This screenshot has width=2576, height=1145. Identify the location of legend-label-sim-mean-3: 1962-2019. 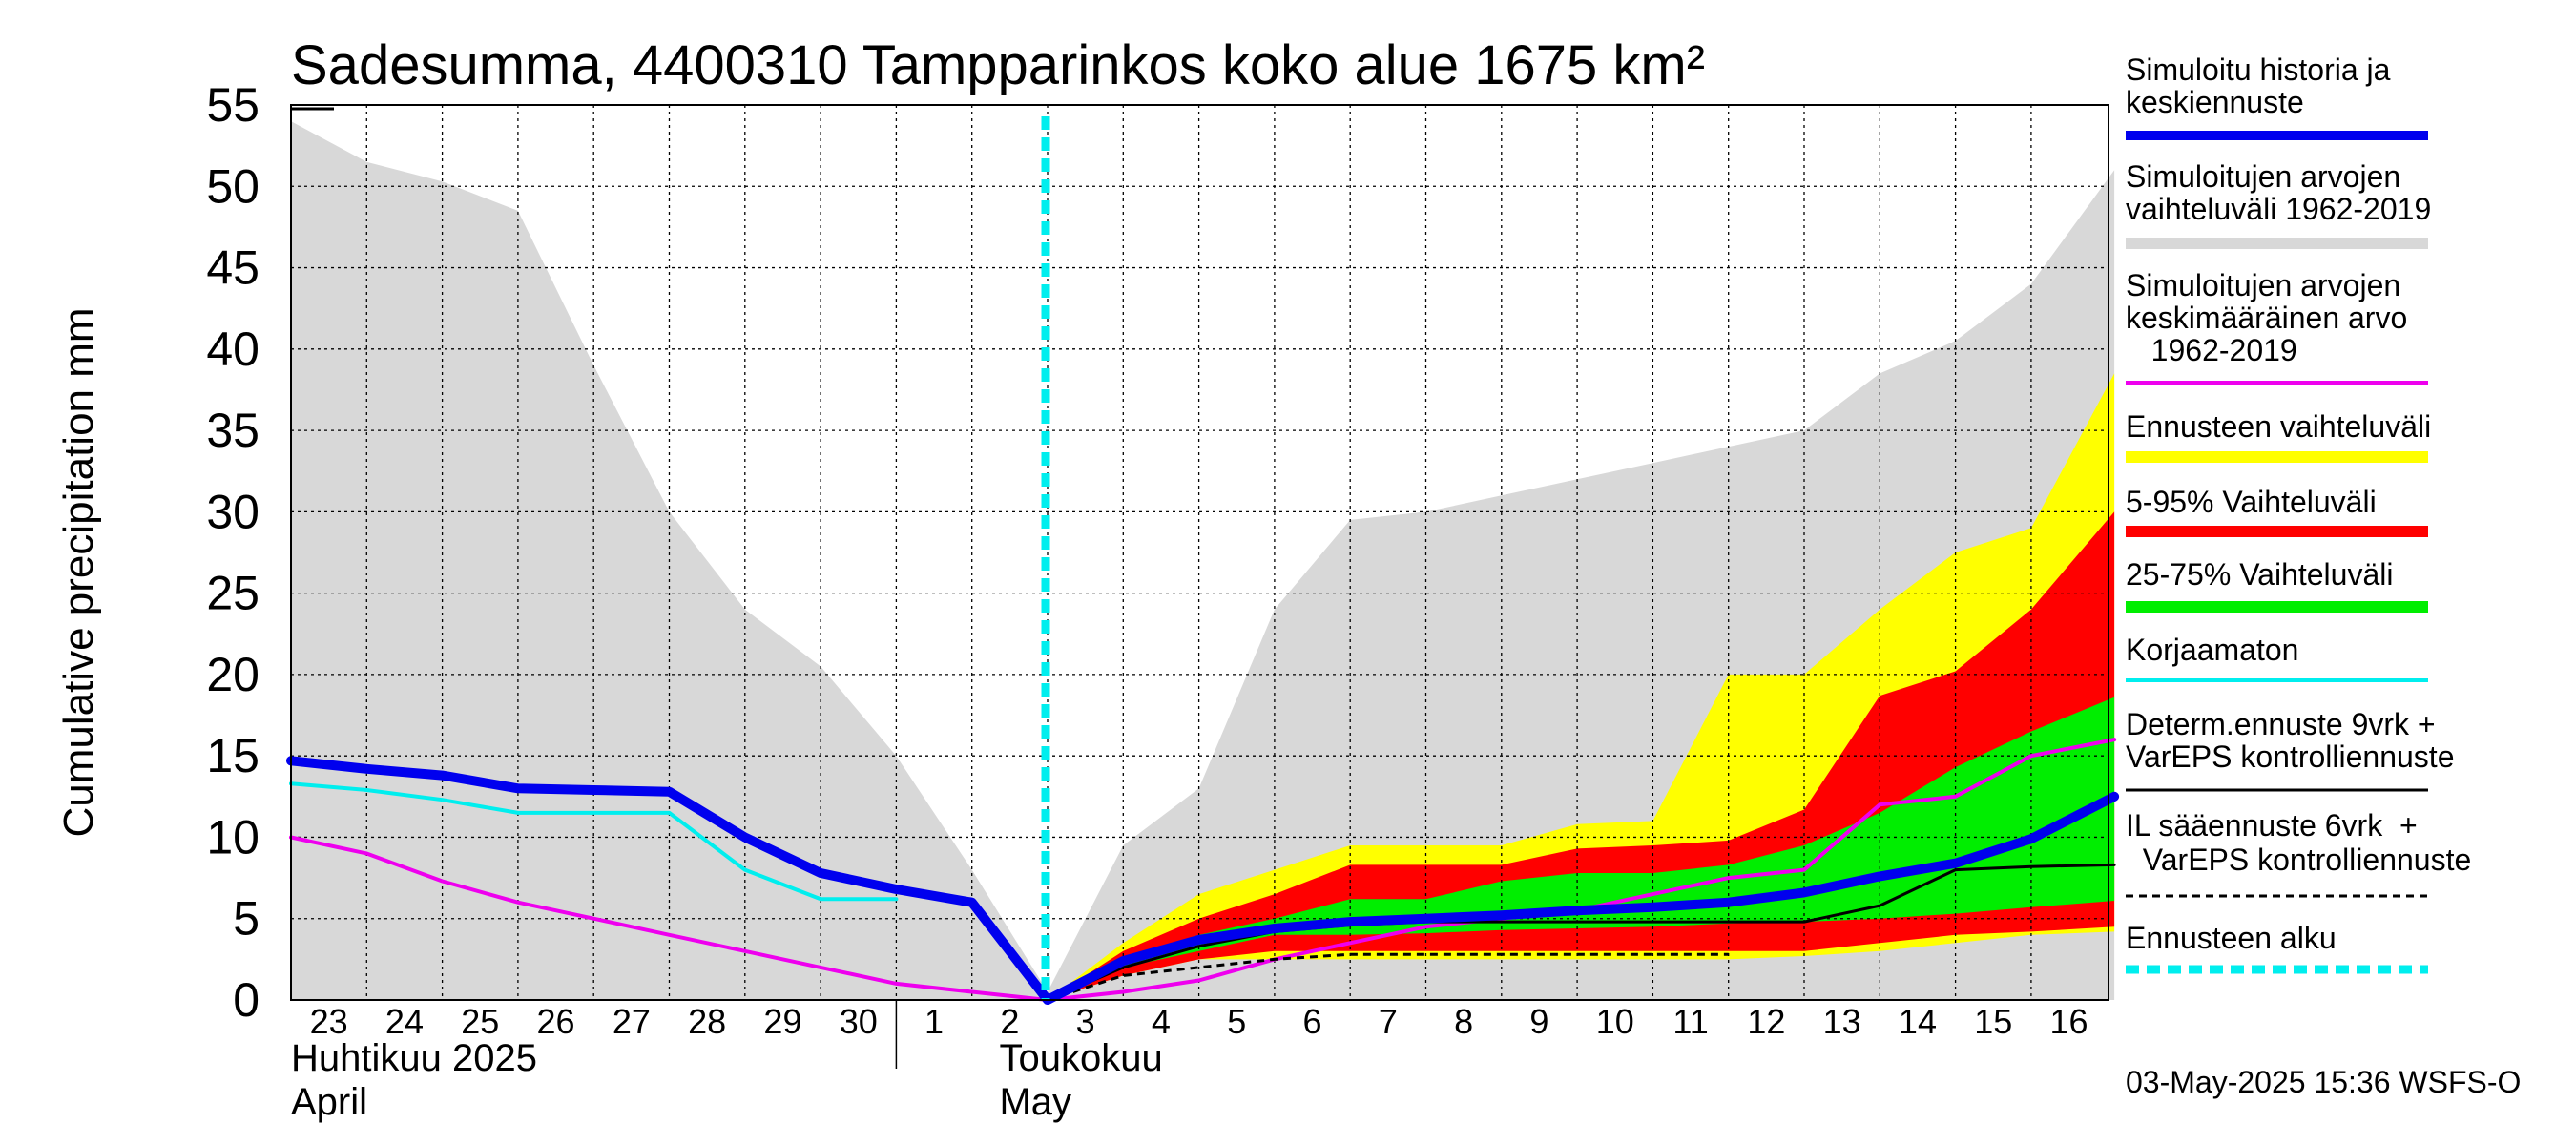
(2211, 350).